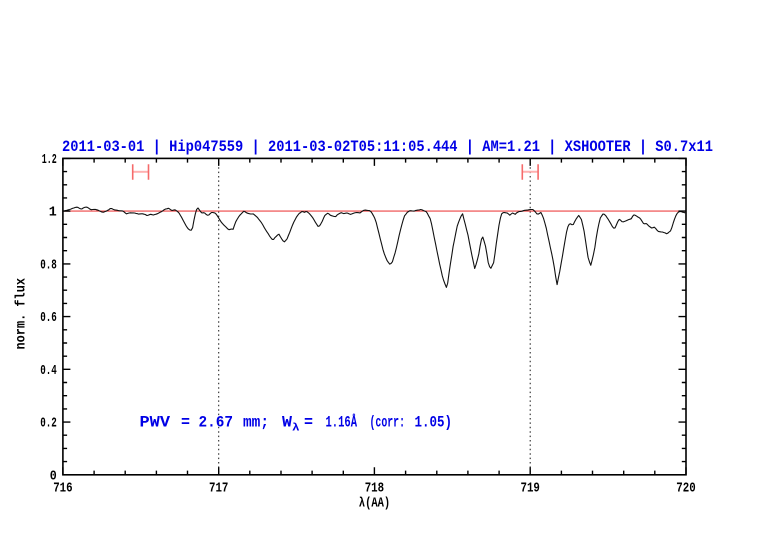  What do you see at coordinates (49, 160) in the screenshot?
I see `svg-text: 1.2` at bounding box center [49, 160].